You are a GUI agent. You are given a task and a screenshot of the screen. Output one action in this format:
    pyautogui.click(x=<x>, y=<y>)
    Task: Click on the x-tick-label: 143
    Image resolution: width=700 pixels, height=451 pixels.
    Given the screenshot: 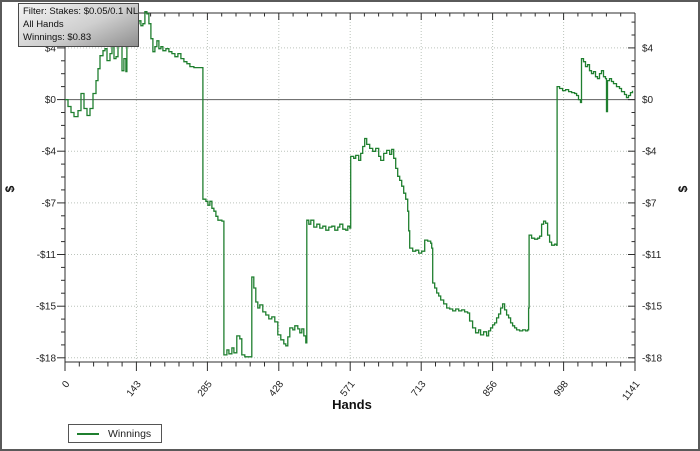 What is the action you would take?
    pyautogui.click(x=134, y=389)
    